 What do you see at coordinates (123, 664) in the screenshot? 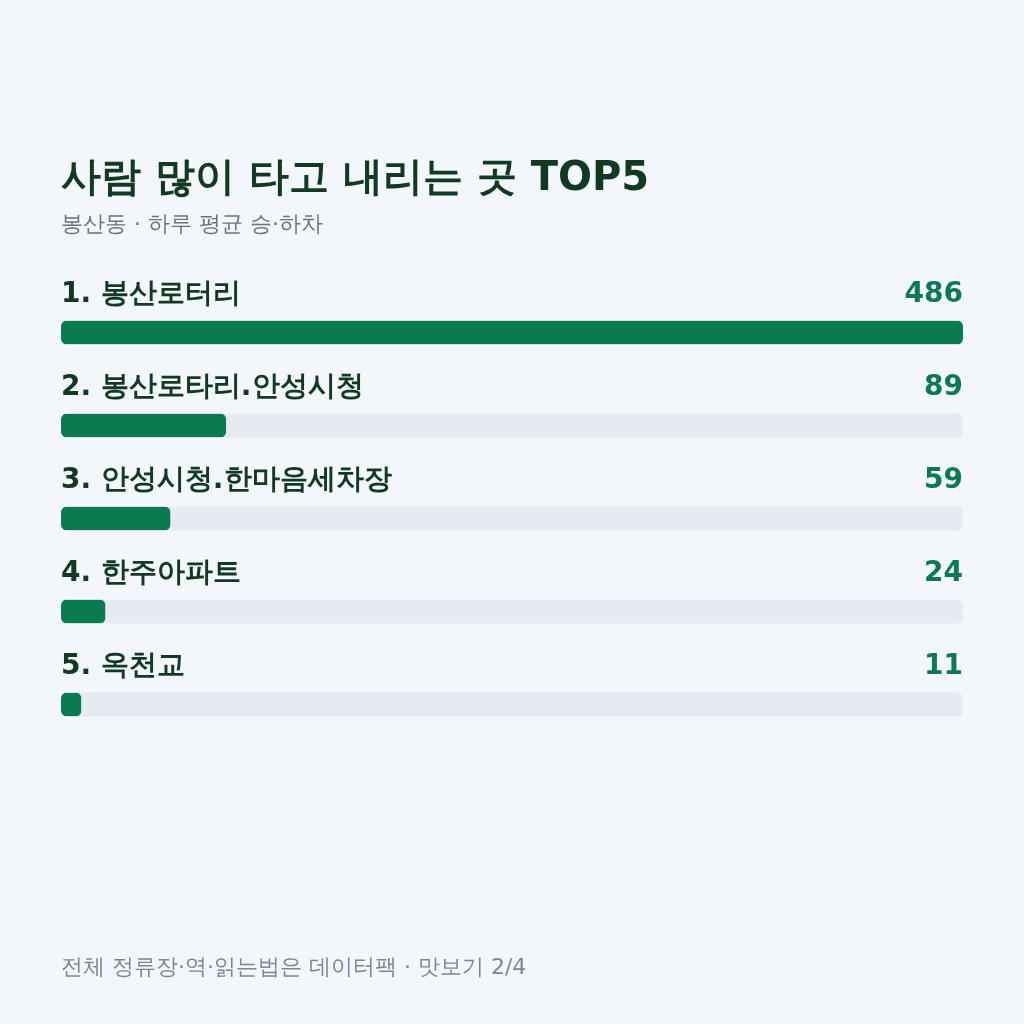
I see `y-tick-label: 5. 옥천교` at bounding box center [123, 664].